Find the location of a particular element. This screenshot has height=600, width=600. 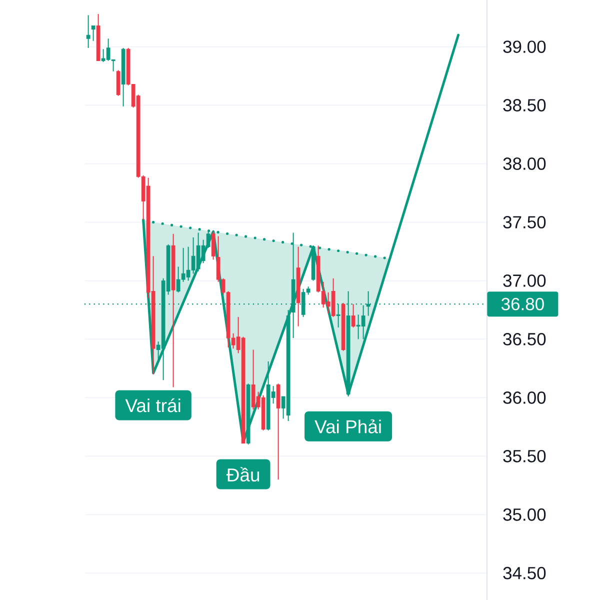

y-tick-label: 36.50 is located at coordinates (524, 339).